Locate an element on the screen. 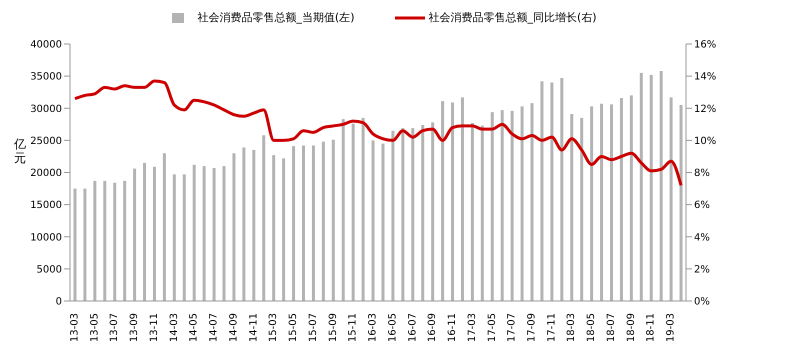  x-tick-label: 14-03 is located at coordinates (174, 327).